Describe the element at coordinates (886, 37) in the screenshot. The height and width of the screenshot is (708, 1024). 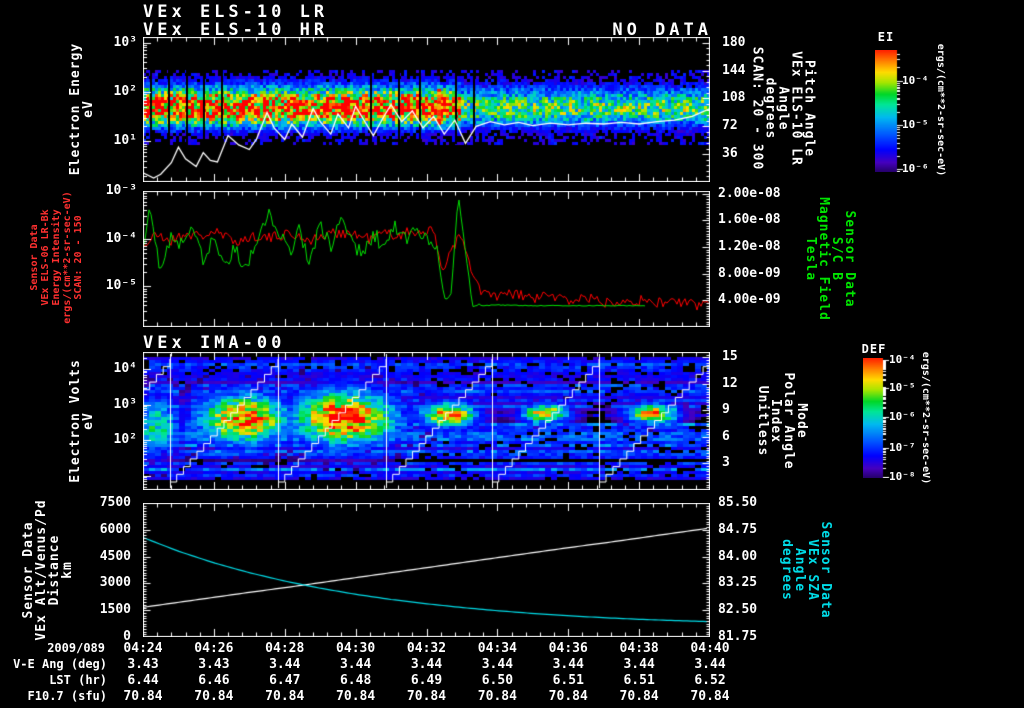
I see `ei-colorbar-title: EI` at that location.